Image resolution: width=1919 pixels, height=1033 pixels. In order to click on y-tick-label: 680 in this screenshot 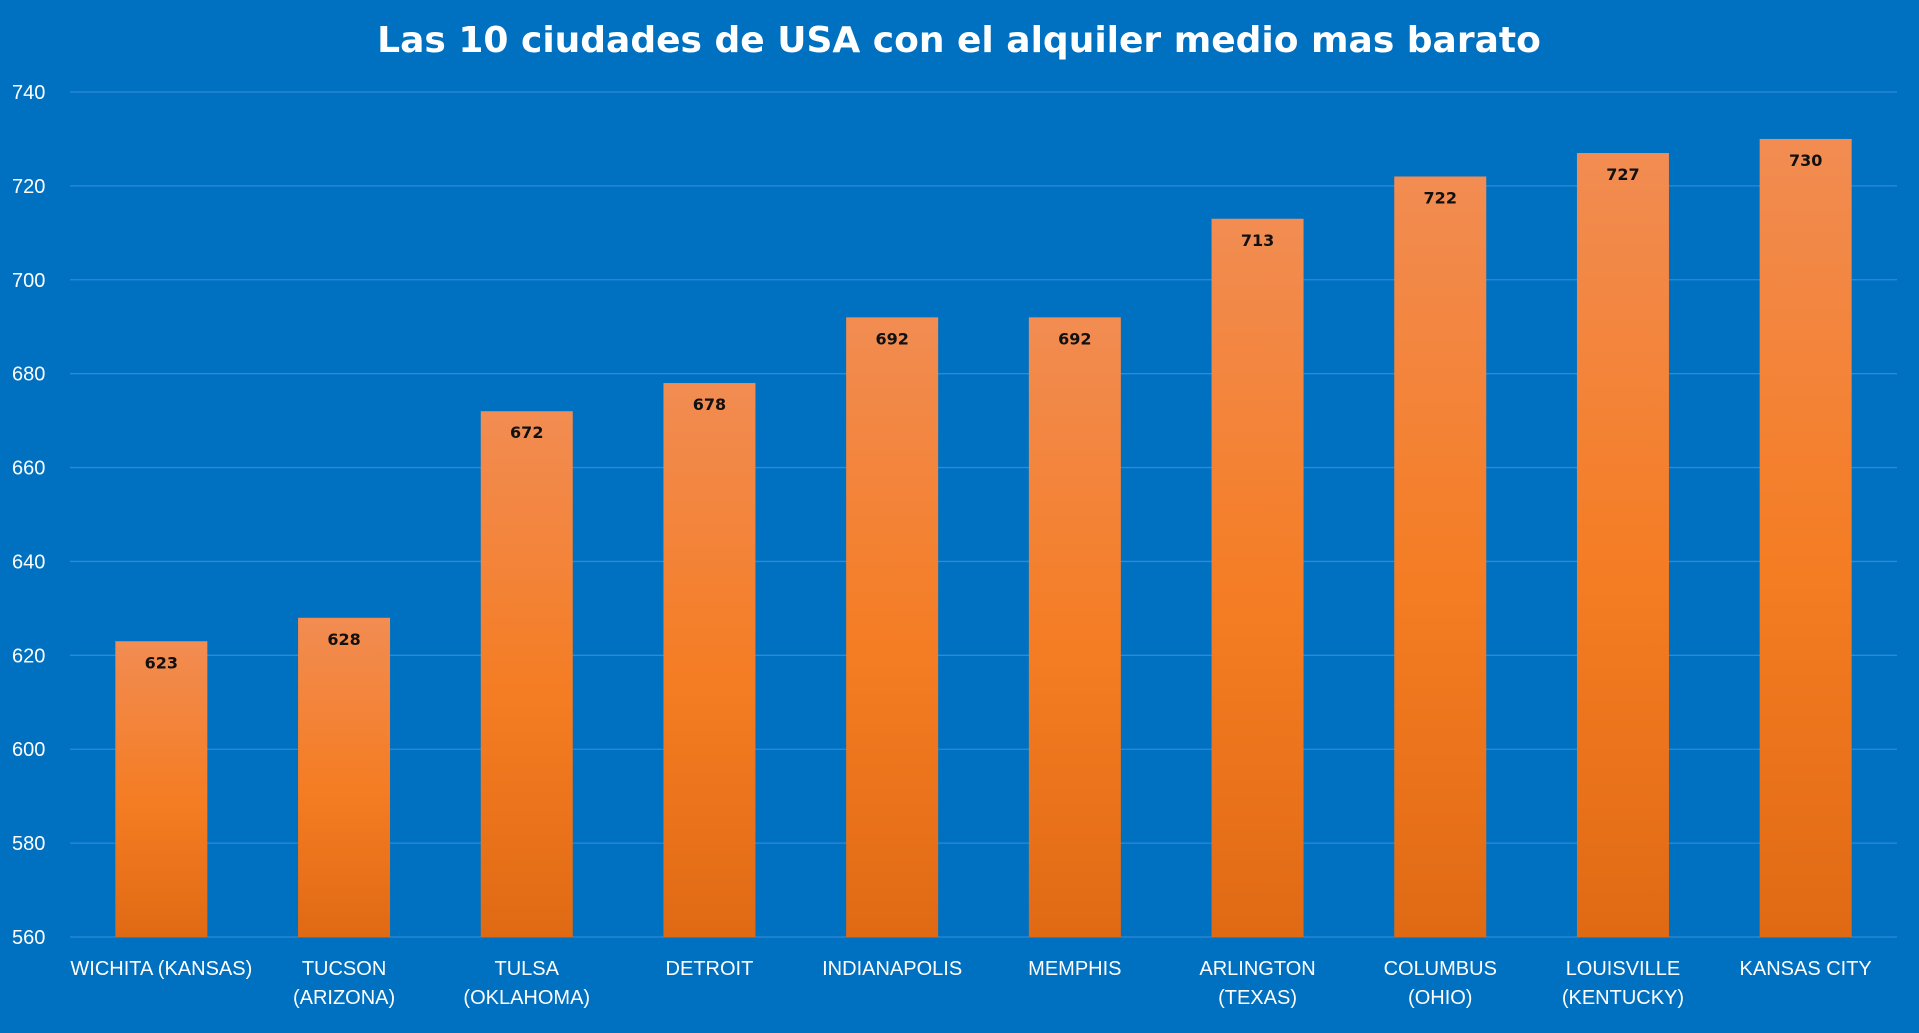, I will do `click(28, 375)`.